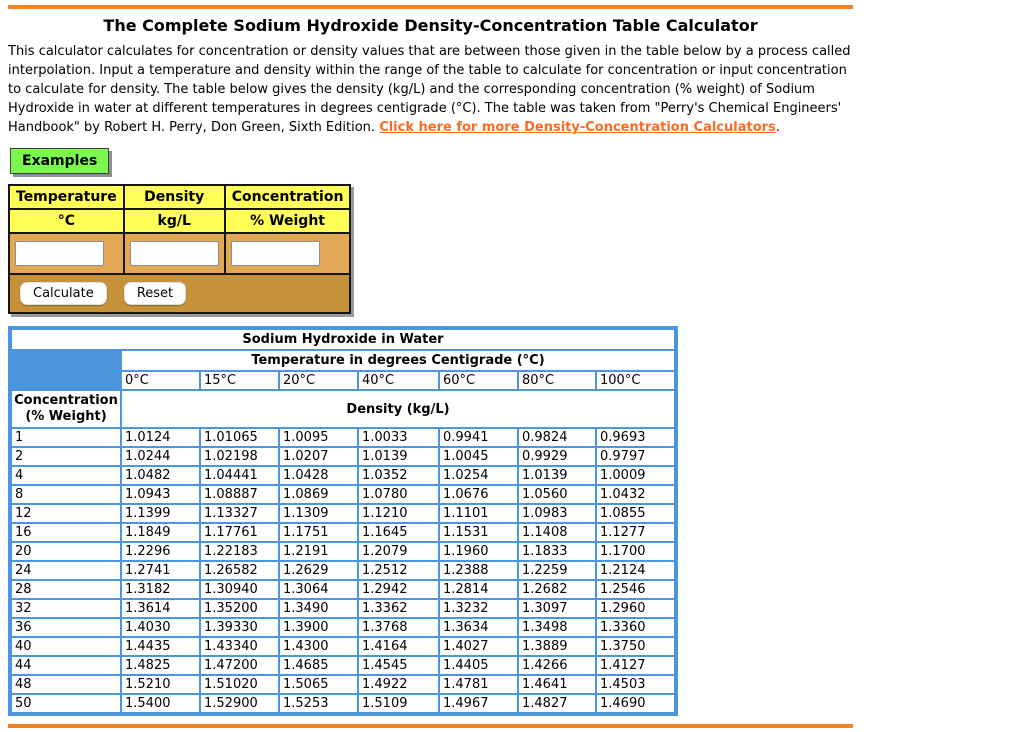  What do you see at coordinates (239, 475) in the screenshot?
I see `density-cell: 1.04441` at bounding box center [239, 475].